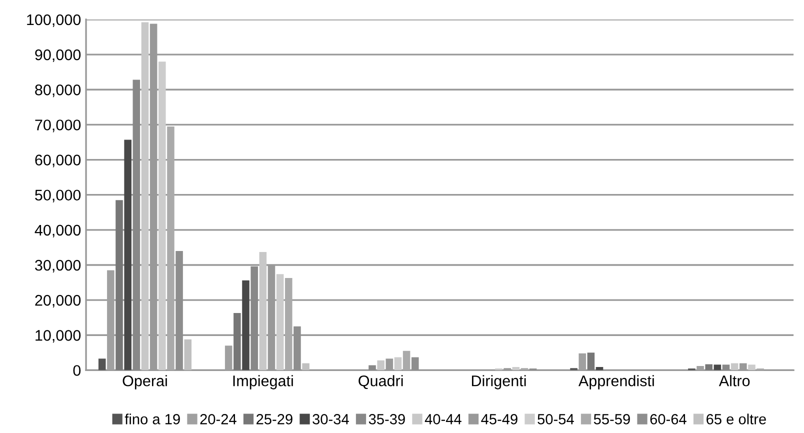 The image size is (804, 433). Describe the element at coordinates (736, 419) in the screenshot. I see `legend-label: 65 e oltre` at that location.